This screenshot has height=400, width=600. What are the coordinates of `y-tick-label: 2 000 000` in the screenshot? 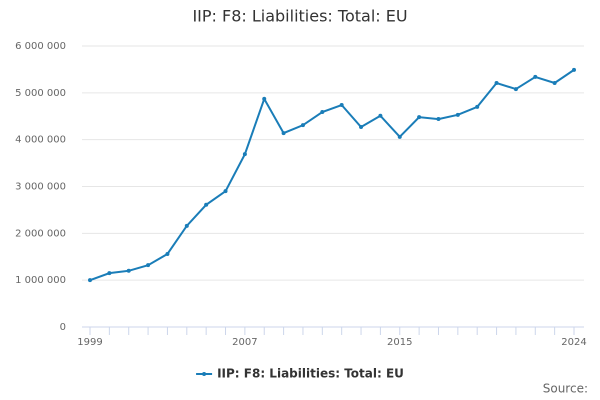 It's located at (40, 233).